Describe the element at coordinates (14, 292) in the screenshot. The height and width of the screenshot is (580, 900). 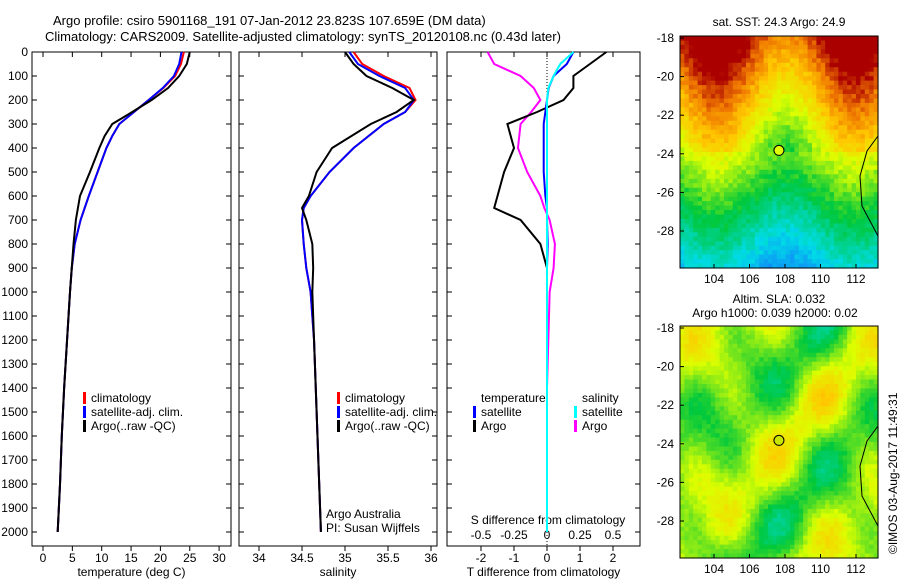
I see `y-tick-label: 1000` at that location.